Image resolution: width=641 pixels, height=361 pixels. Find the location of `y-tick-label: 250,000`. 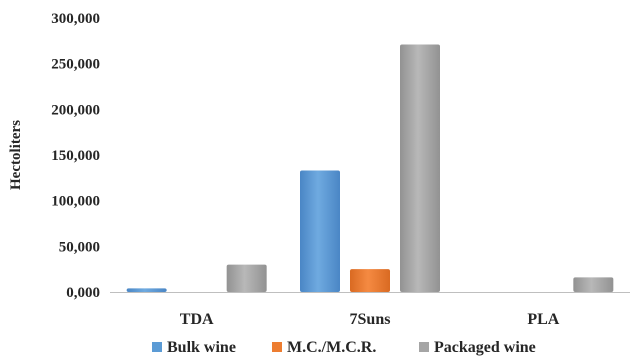

y-tick-label: 250,000 is located at coordinates (75, 65).